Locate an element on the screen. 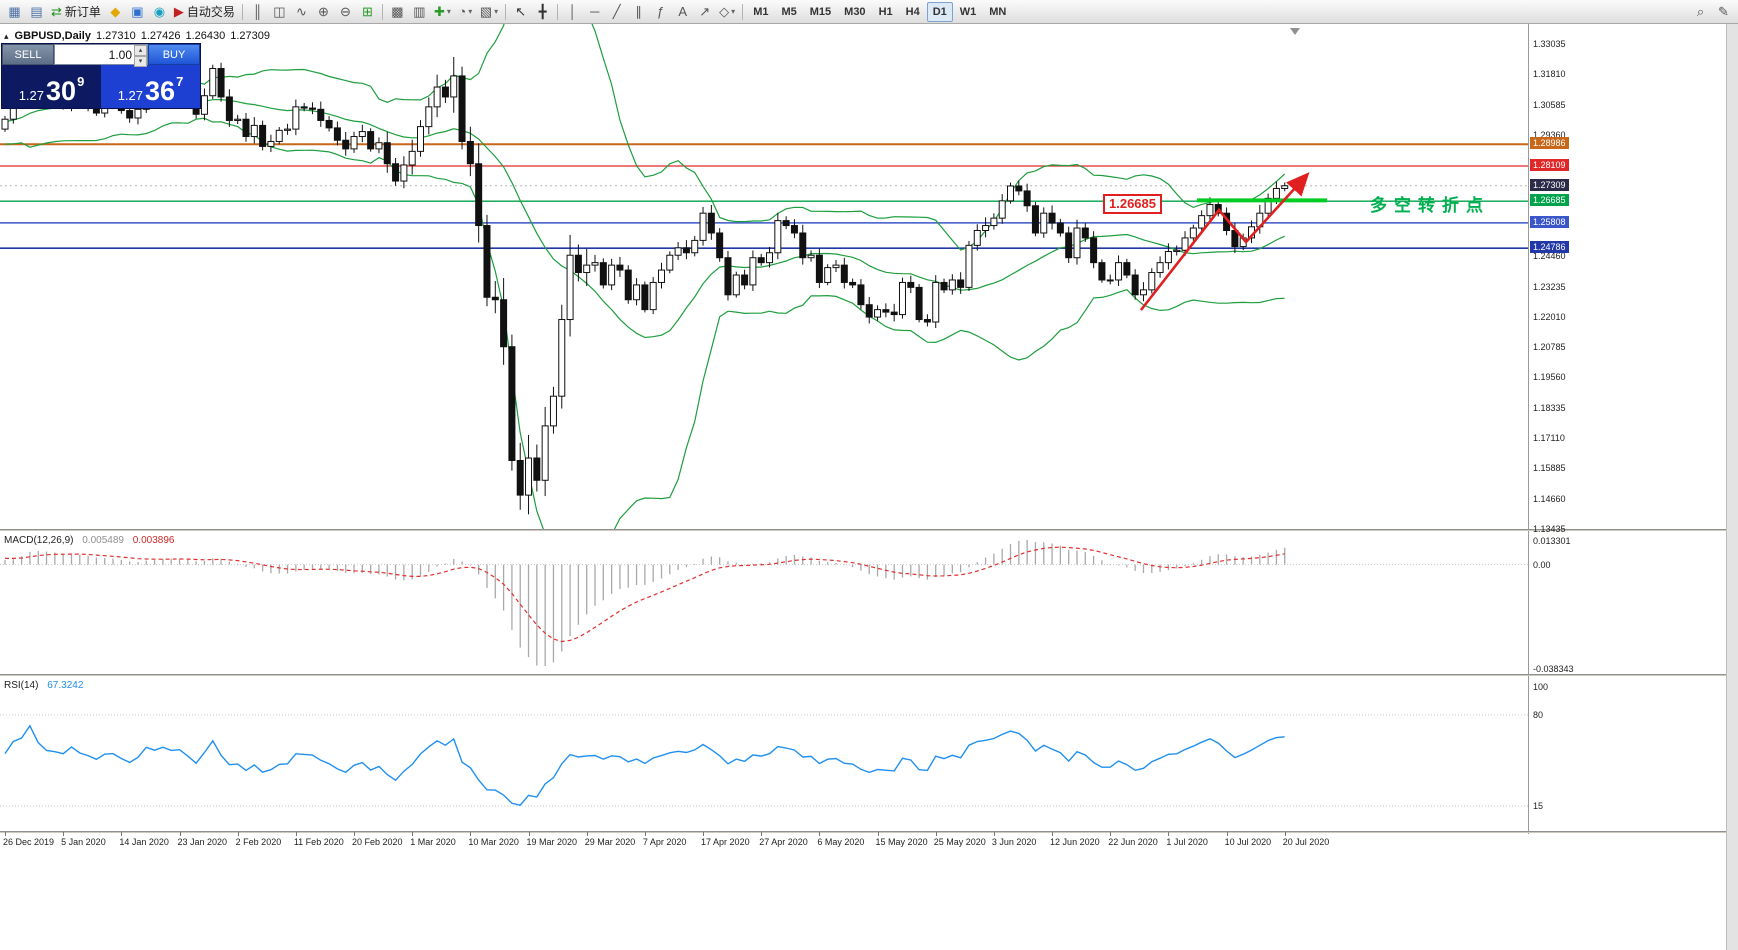 This screenshot has height=950, width=1738. price-badge: 1.28109 is located at coordinates (1549, 164).